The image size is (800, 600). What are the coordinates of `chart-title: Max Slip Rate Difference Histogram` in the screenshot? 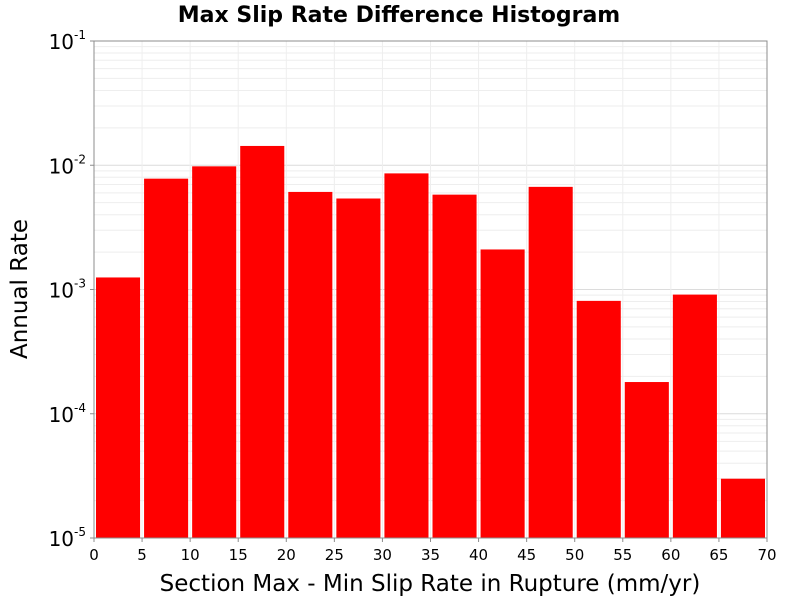 It's located at (399, 15).